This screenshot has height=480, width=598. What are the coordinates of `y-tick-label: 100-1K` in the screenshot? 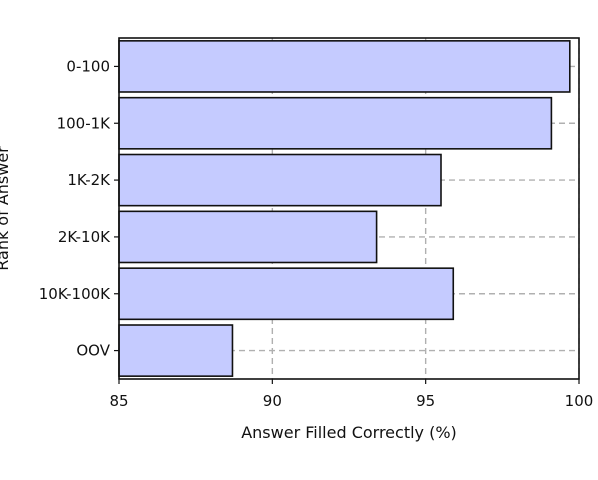 It's located at (84, 123).